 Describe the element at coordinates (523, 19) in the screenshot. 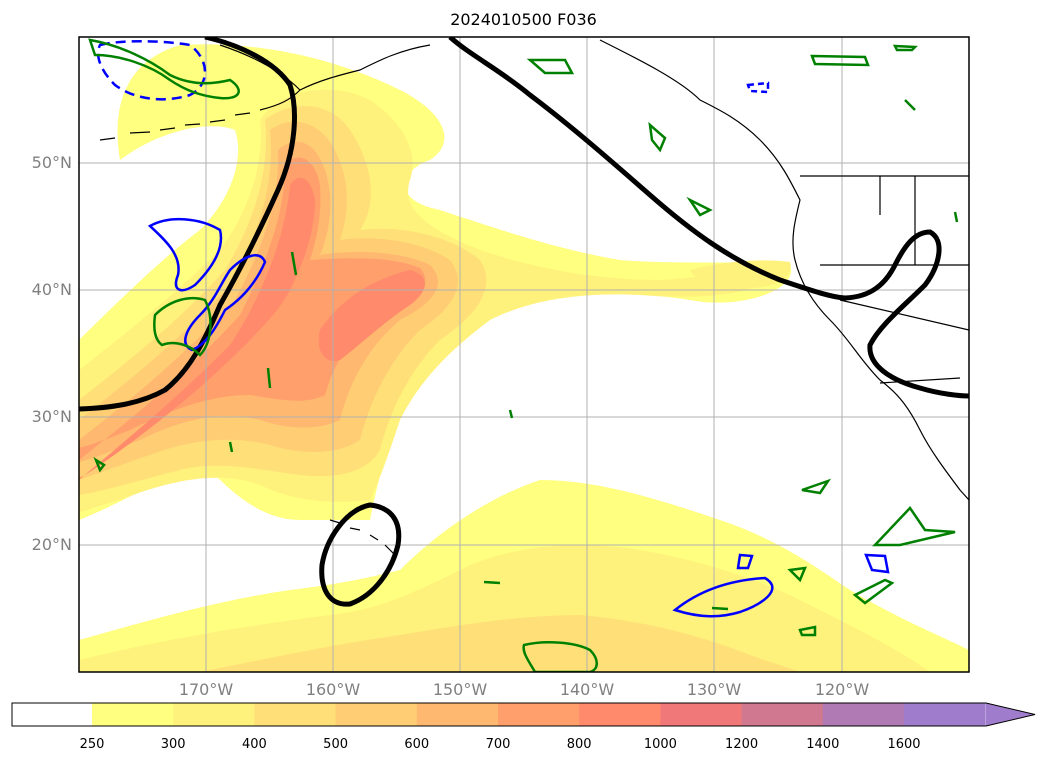

I see `map-title: 2024010500 F036` at that location.